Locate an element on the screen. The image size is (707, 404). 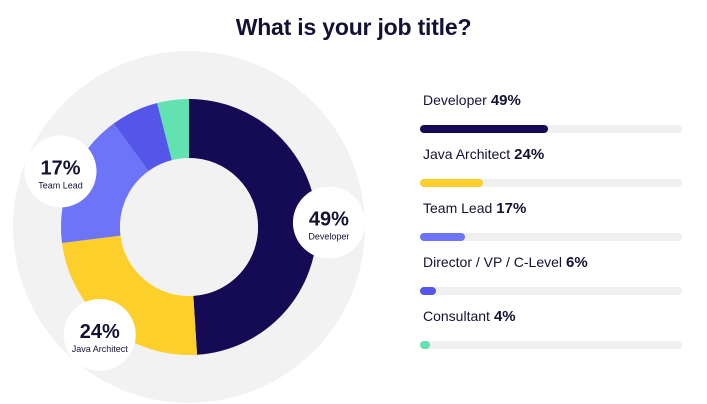
bar-label: Developer 49% is located at coordinates (472, 100).